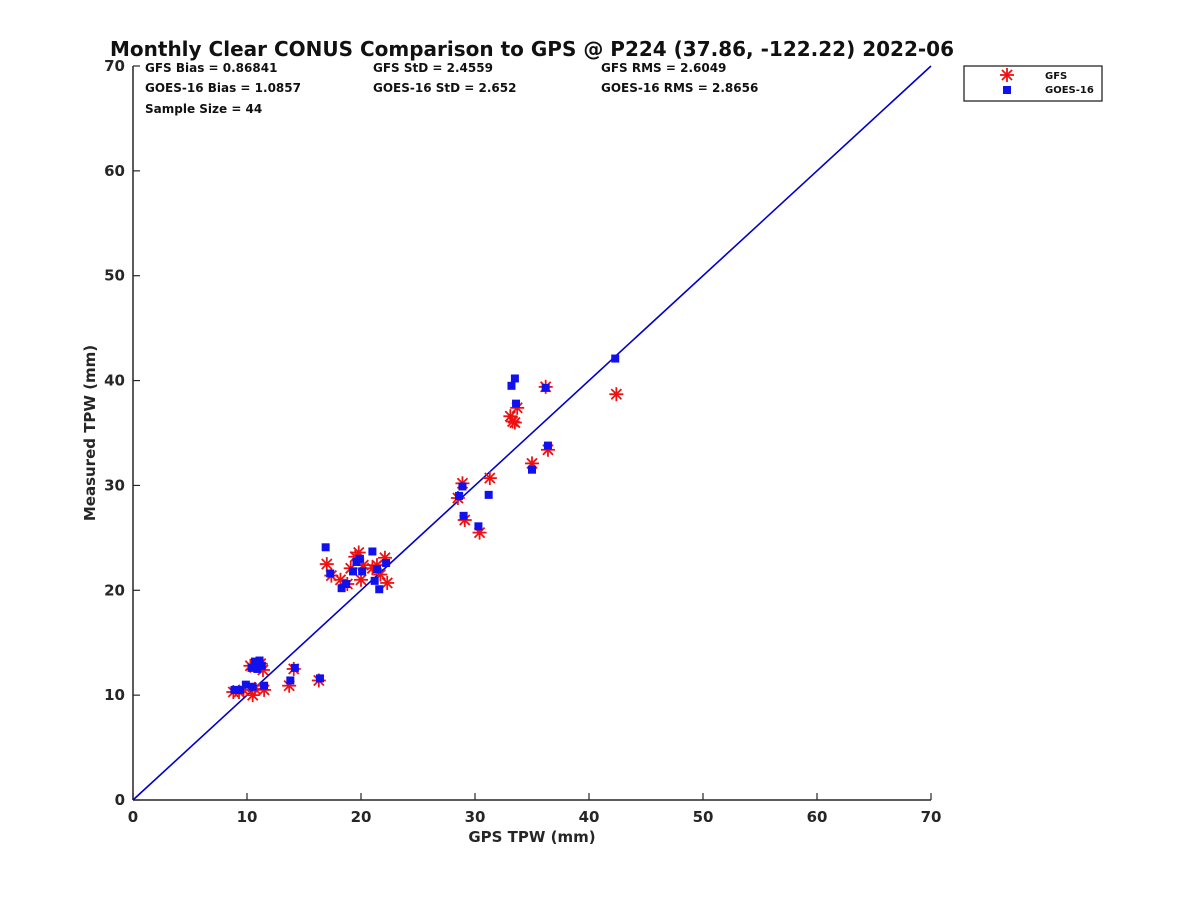 The image size is (1200, 900). What do you see at coordinates (931, 817) in the screenshot?
I see `x-tick-label: 70` at bounding box center [931, 817].